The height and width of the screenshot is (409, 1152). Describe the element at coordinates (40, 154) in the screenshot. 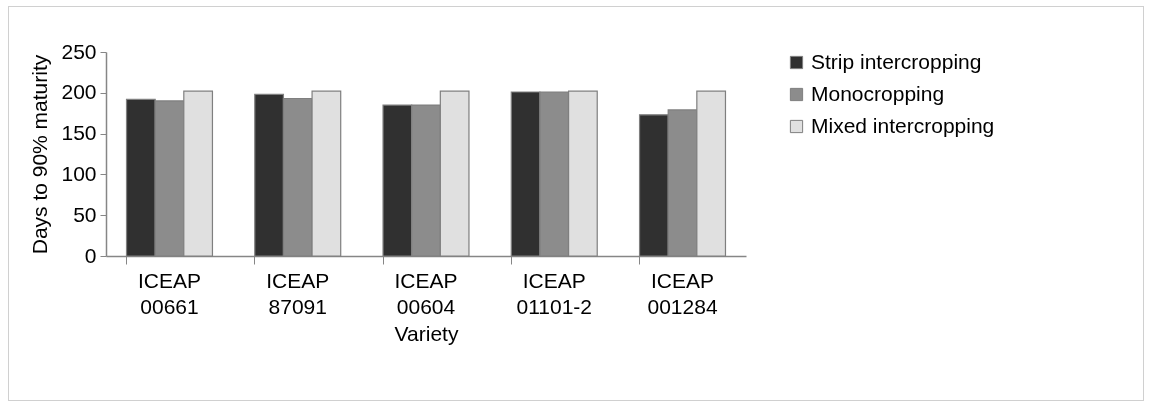

I see `y-axis-title: Days to 90% maturity` at that location.